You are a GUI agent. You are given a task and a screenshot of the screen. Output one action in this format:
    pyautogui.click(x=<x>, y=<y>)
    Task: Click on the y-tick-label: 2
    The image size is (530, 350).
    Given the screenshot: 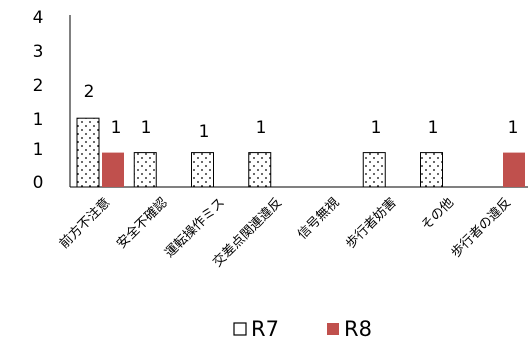 What is the action you would take?
    pyautogui.click(x=38, y=86)
    